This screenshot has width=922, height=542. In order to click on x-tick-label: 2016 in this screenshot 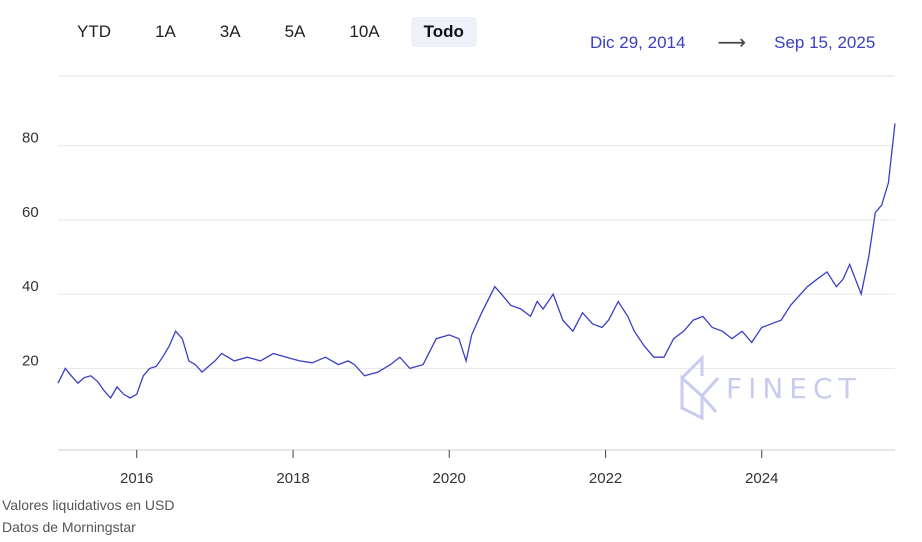, I will do `click(136, 478)`.